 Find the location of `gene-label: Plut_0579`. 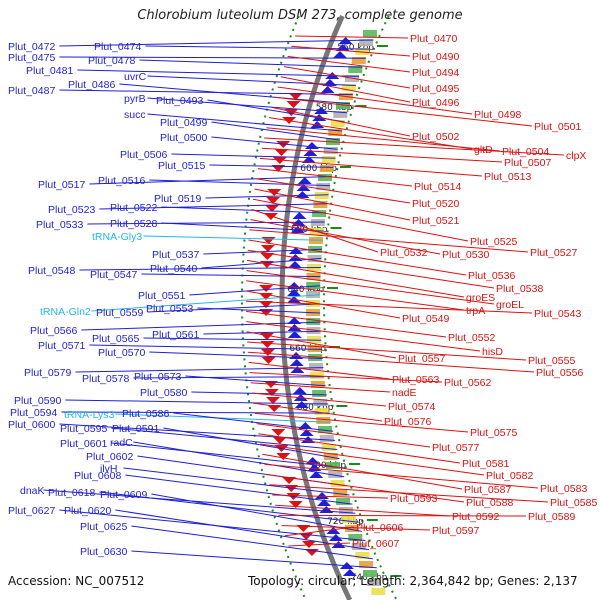

gene-label: Plut_0579 is located at coordinates (47, 373).